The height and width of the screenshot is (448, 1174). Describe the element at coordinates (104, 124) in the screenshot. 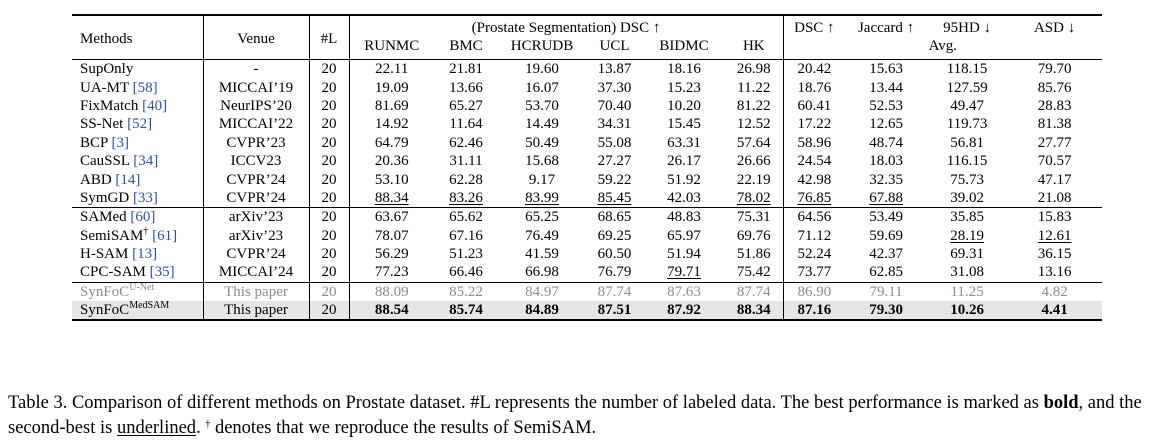

I see `method-name: SS-Net` at that location.